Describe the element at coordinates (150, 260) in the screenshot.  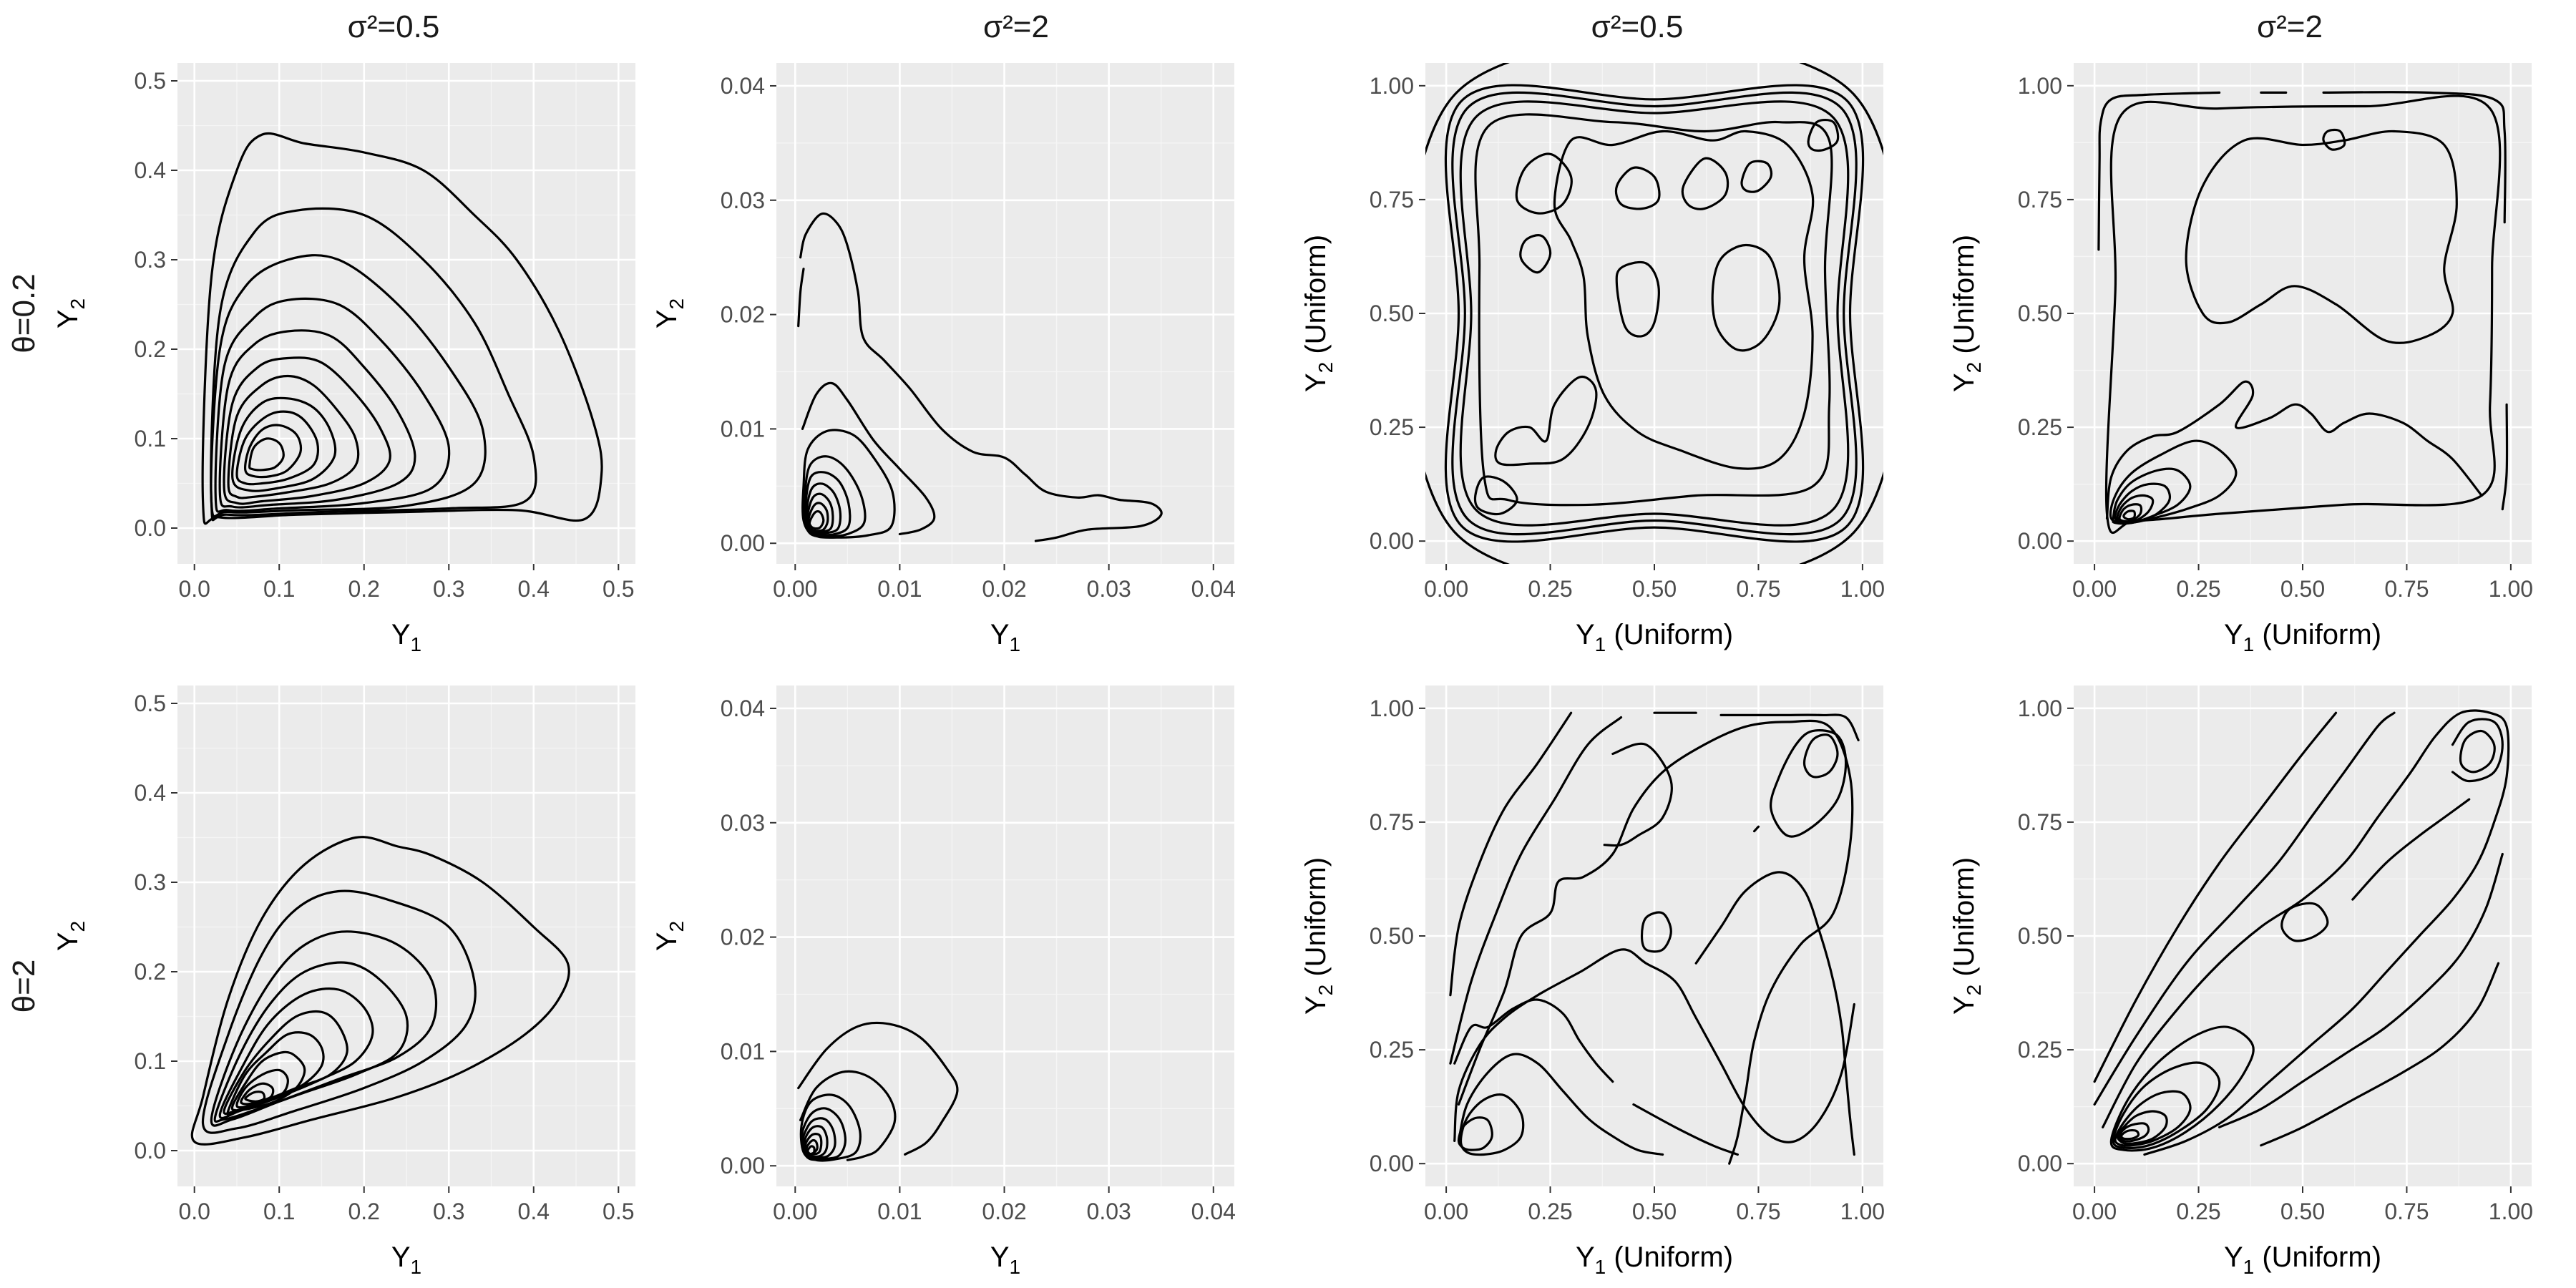
I see `panel-r1-c1-ytick-label: 0.3` at that location.